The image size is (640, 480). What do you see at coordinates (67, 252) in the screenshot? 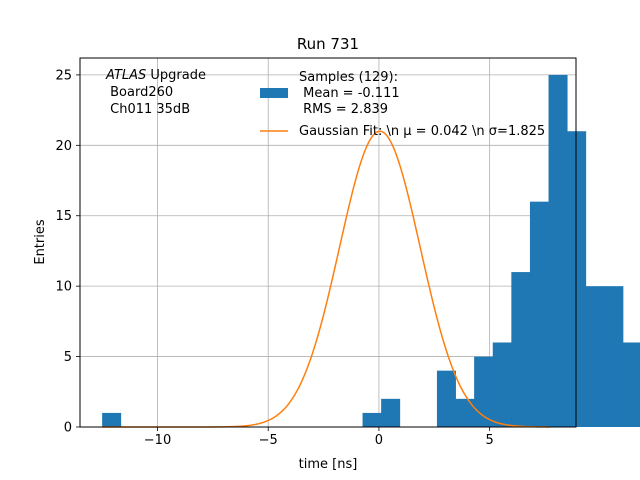
I see `y-axis-ticks: 0 5 10 15 20 25` at bounding box center [67, 252].